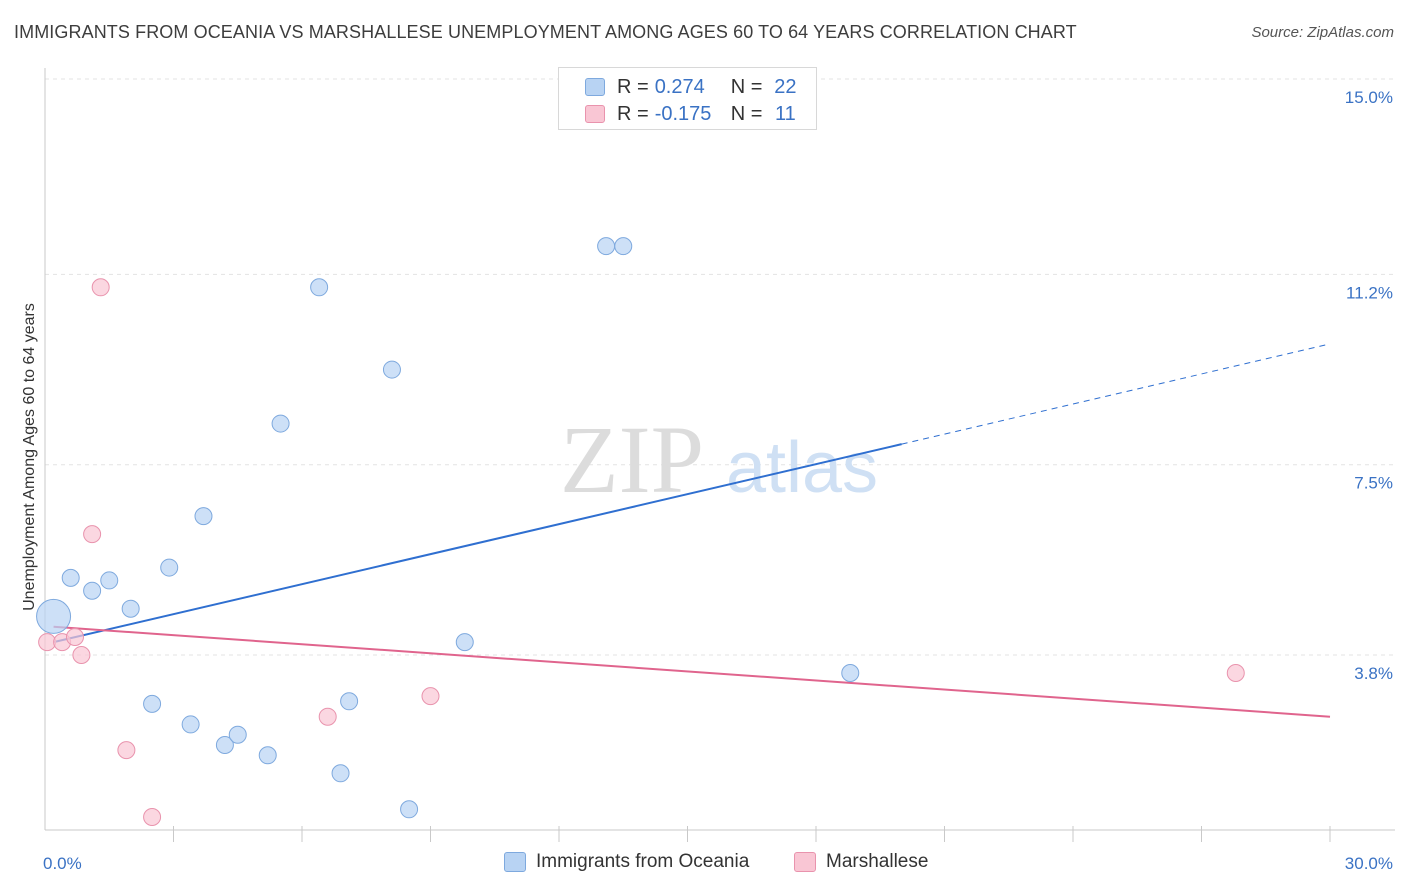  Describe the element at coordinates (62, 863) in the screenshot. I see `x-tick-label: 0.0%` at that location.